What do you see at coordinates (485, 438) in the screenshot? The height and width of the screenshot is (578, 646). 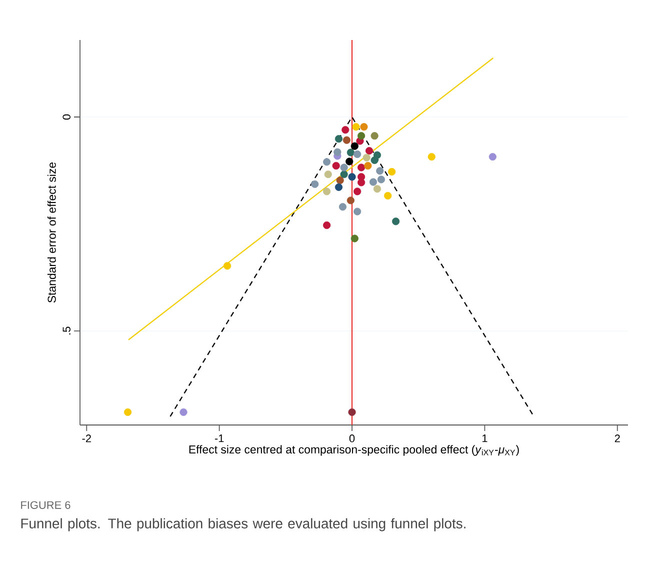 I see `x-tick-label: 1` at bounding box center [485, 438].